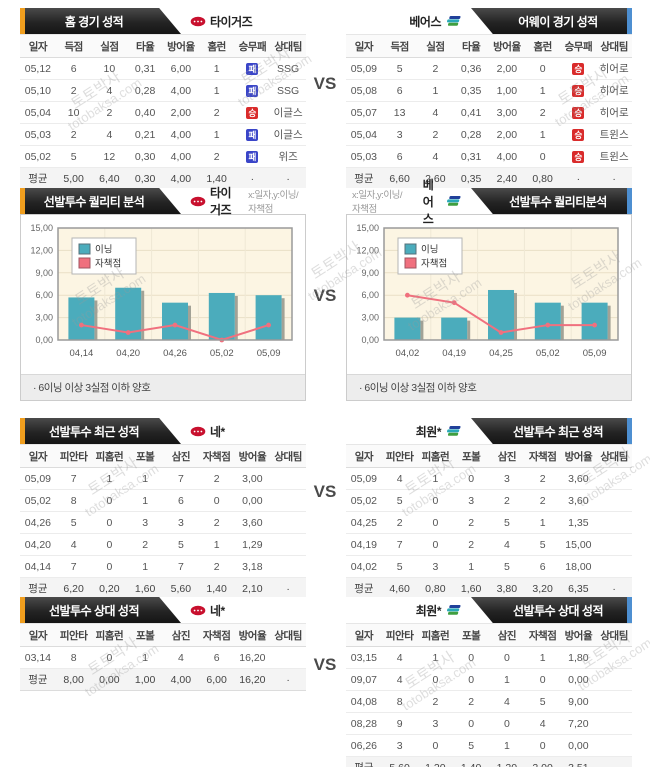  I want to click on pitcher-name: 네*, so click(217, 610).